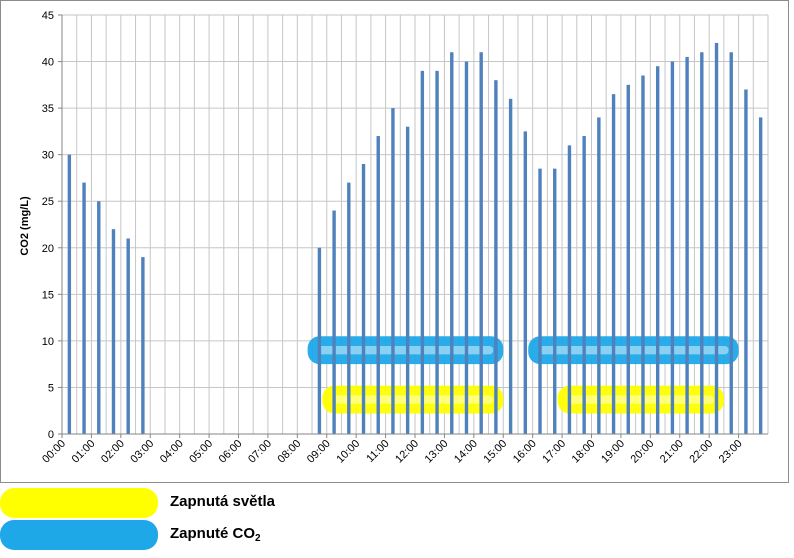 This screenshot has width=794, height=558. What do you see at coordinates (672, 248) in the screenshot?
I see `bar-2030` at bounding box center [672, 248].